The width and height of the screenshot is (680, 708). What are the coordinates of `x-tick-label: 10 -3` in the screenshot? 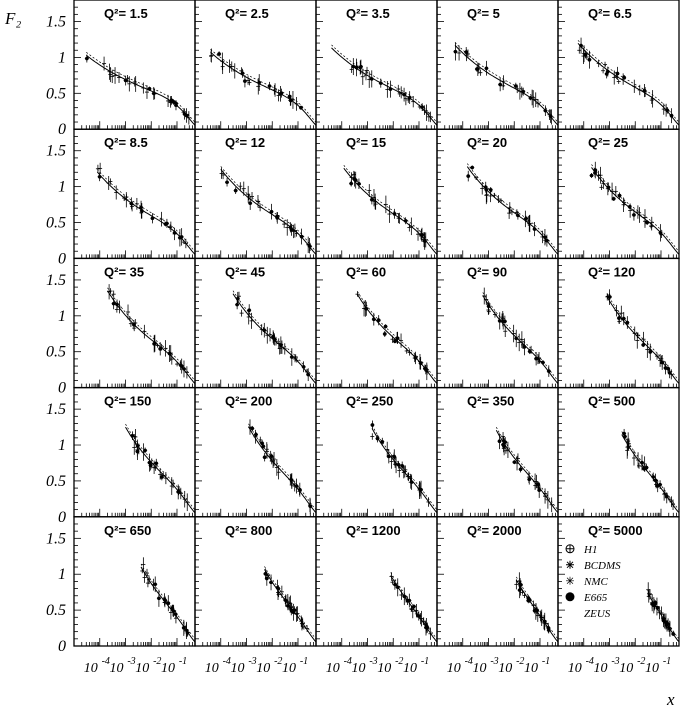 It's located at (244, 666).